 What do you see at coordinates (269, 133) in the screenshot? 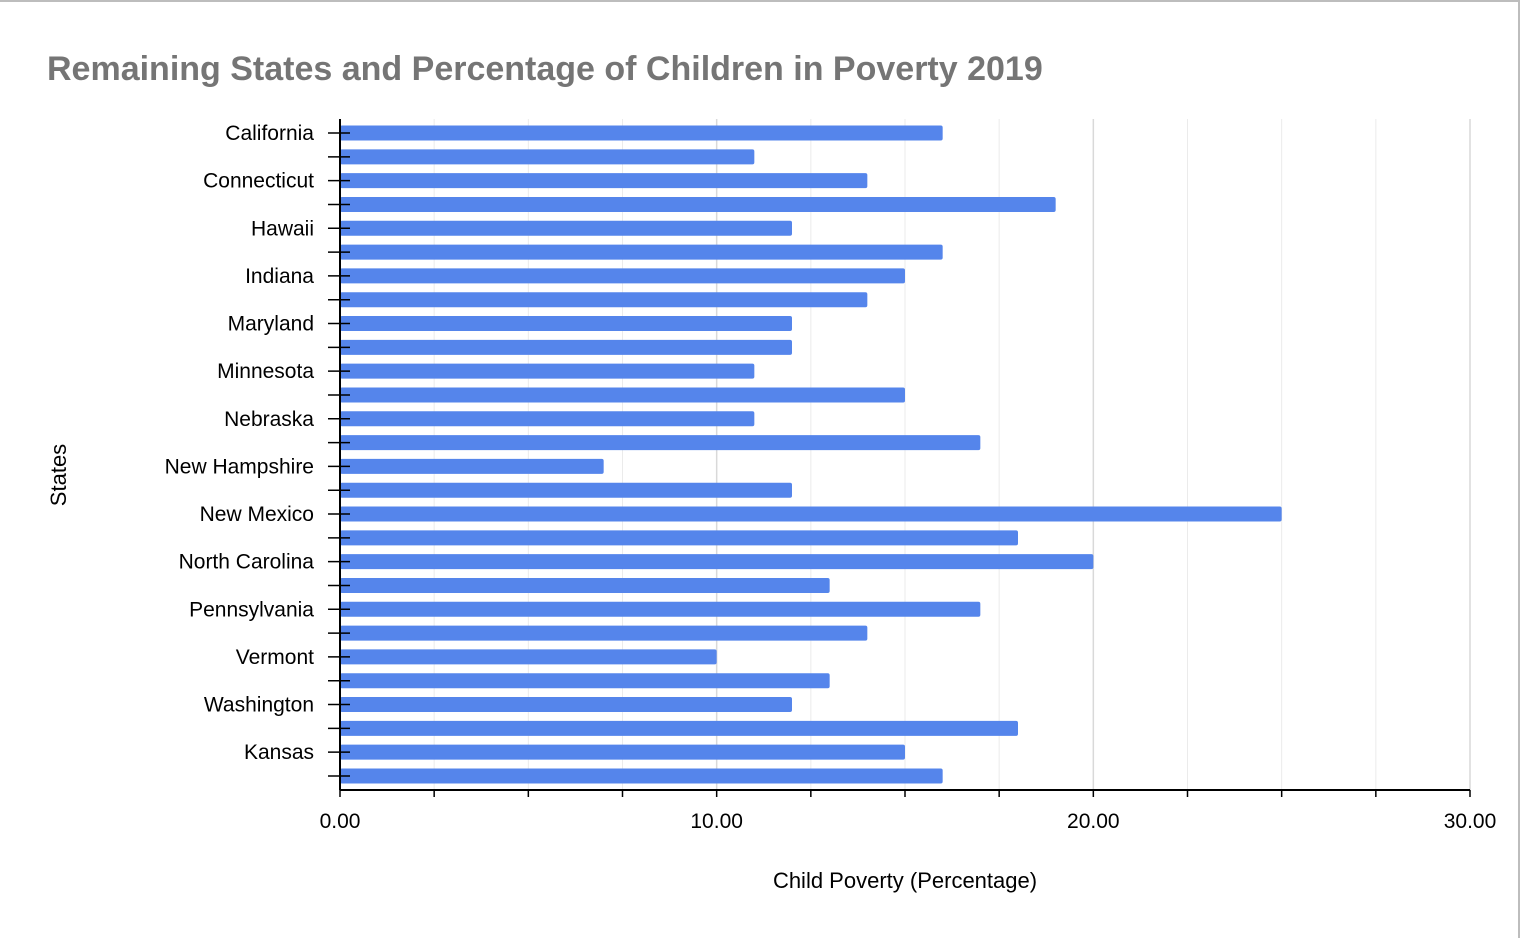
I see `category-label: California` at bounding box center [269, 133].